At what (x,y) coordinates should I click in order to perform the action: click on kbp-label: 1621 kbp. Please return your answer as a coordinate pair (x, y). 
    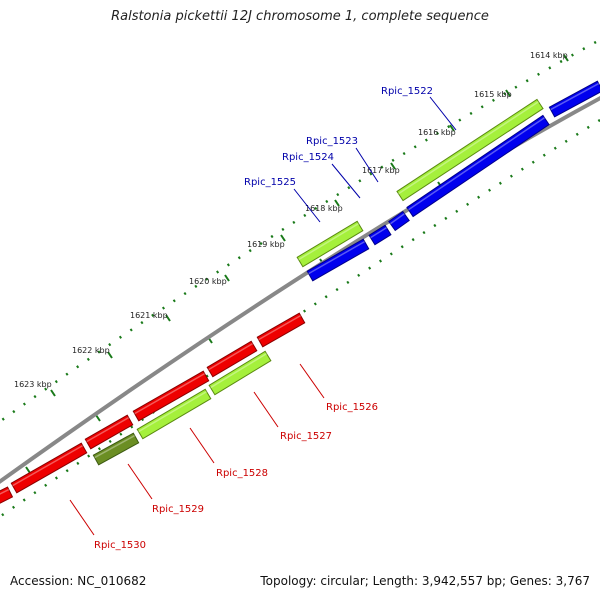
    Looking at the image, I should click on (149, 315).